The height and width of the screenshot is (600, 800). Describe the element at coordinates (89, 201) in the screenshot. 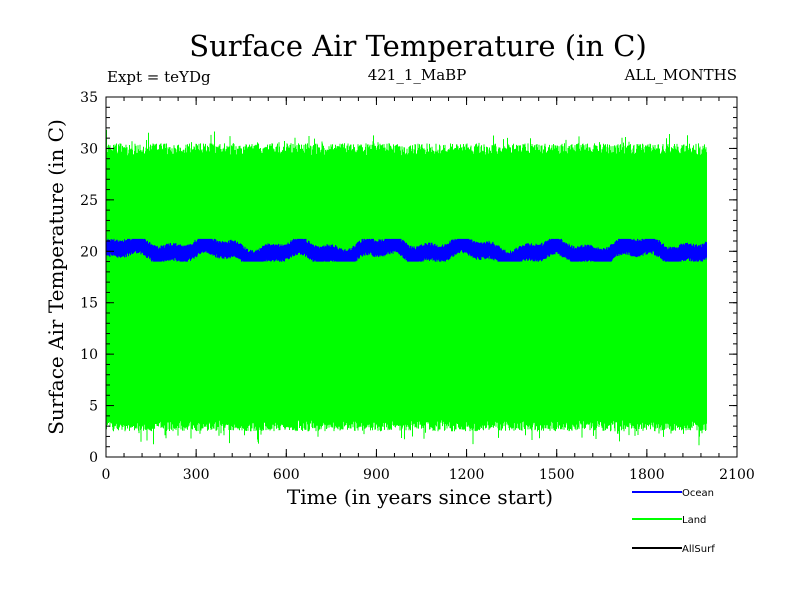

I see `y-tick-label: 25` at that location.